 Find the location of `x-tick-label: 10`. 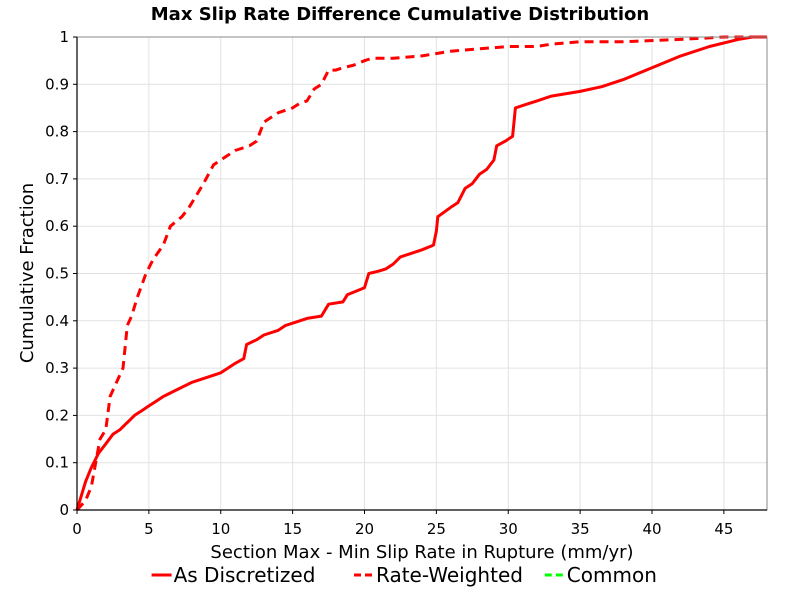

x-tick-label: 10 is located at coordinates (220, 529).